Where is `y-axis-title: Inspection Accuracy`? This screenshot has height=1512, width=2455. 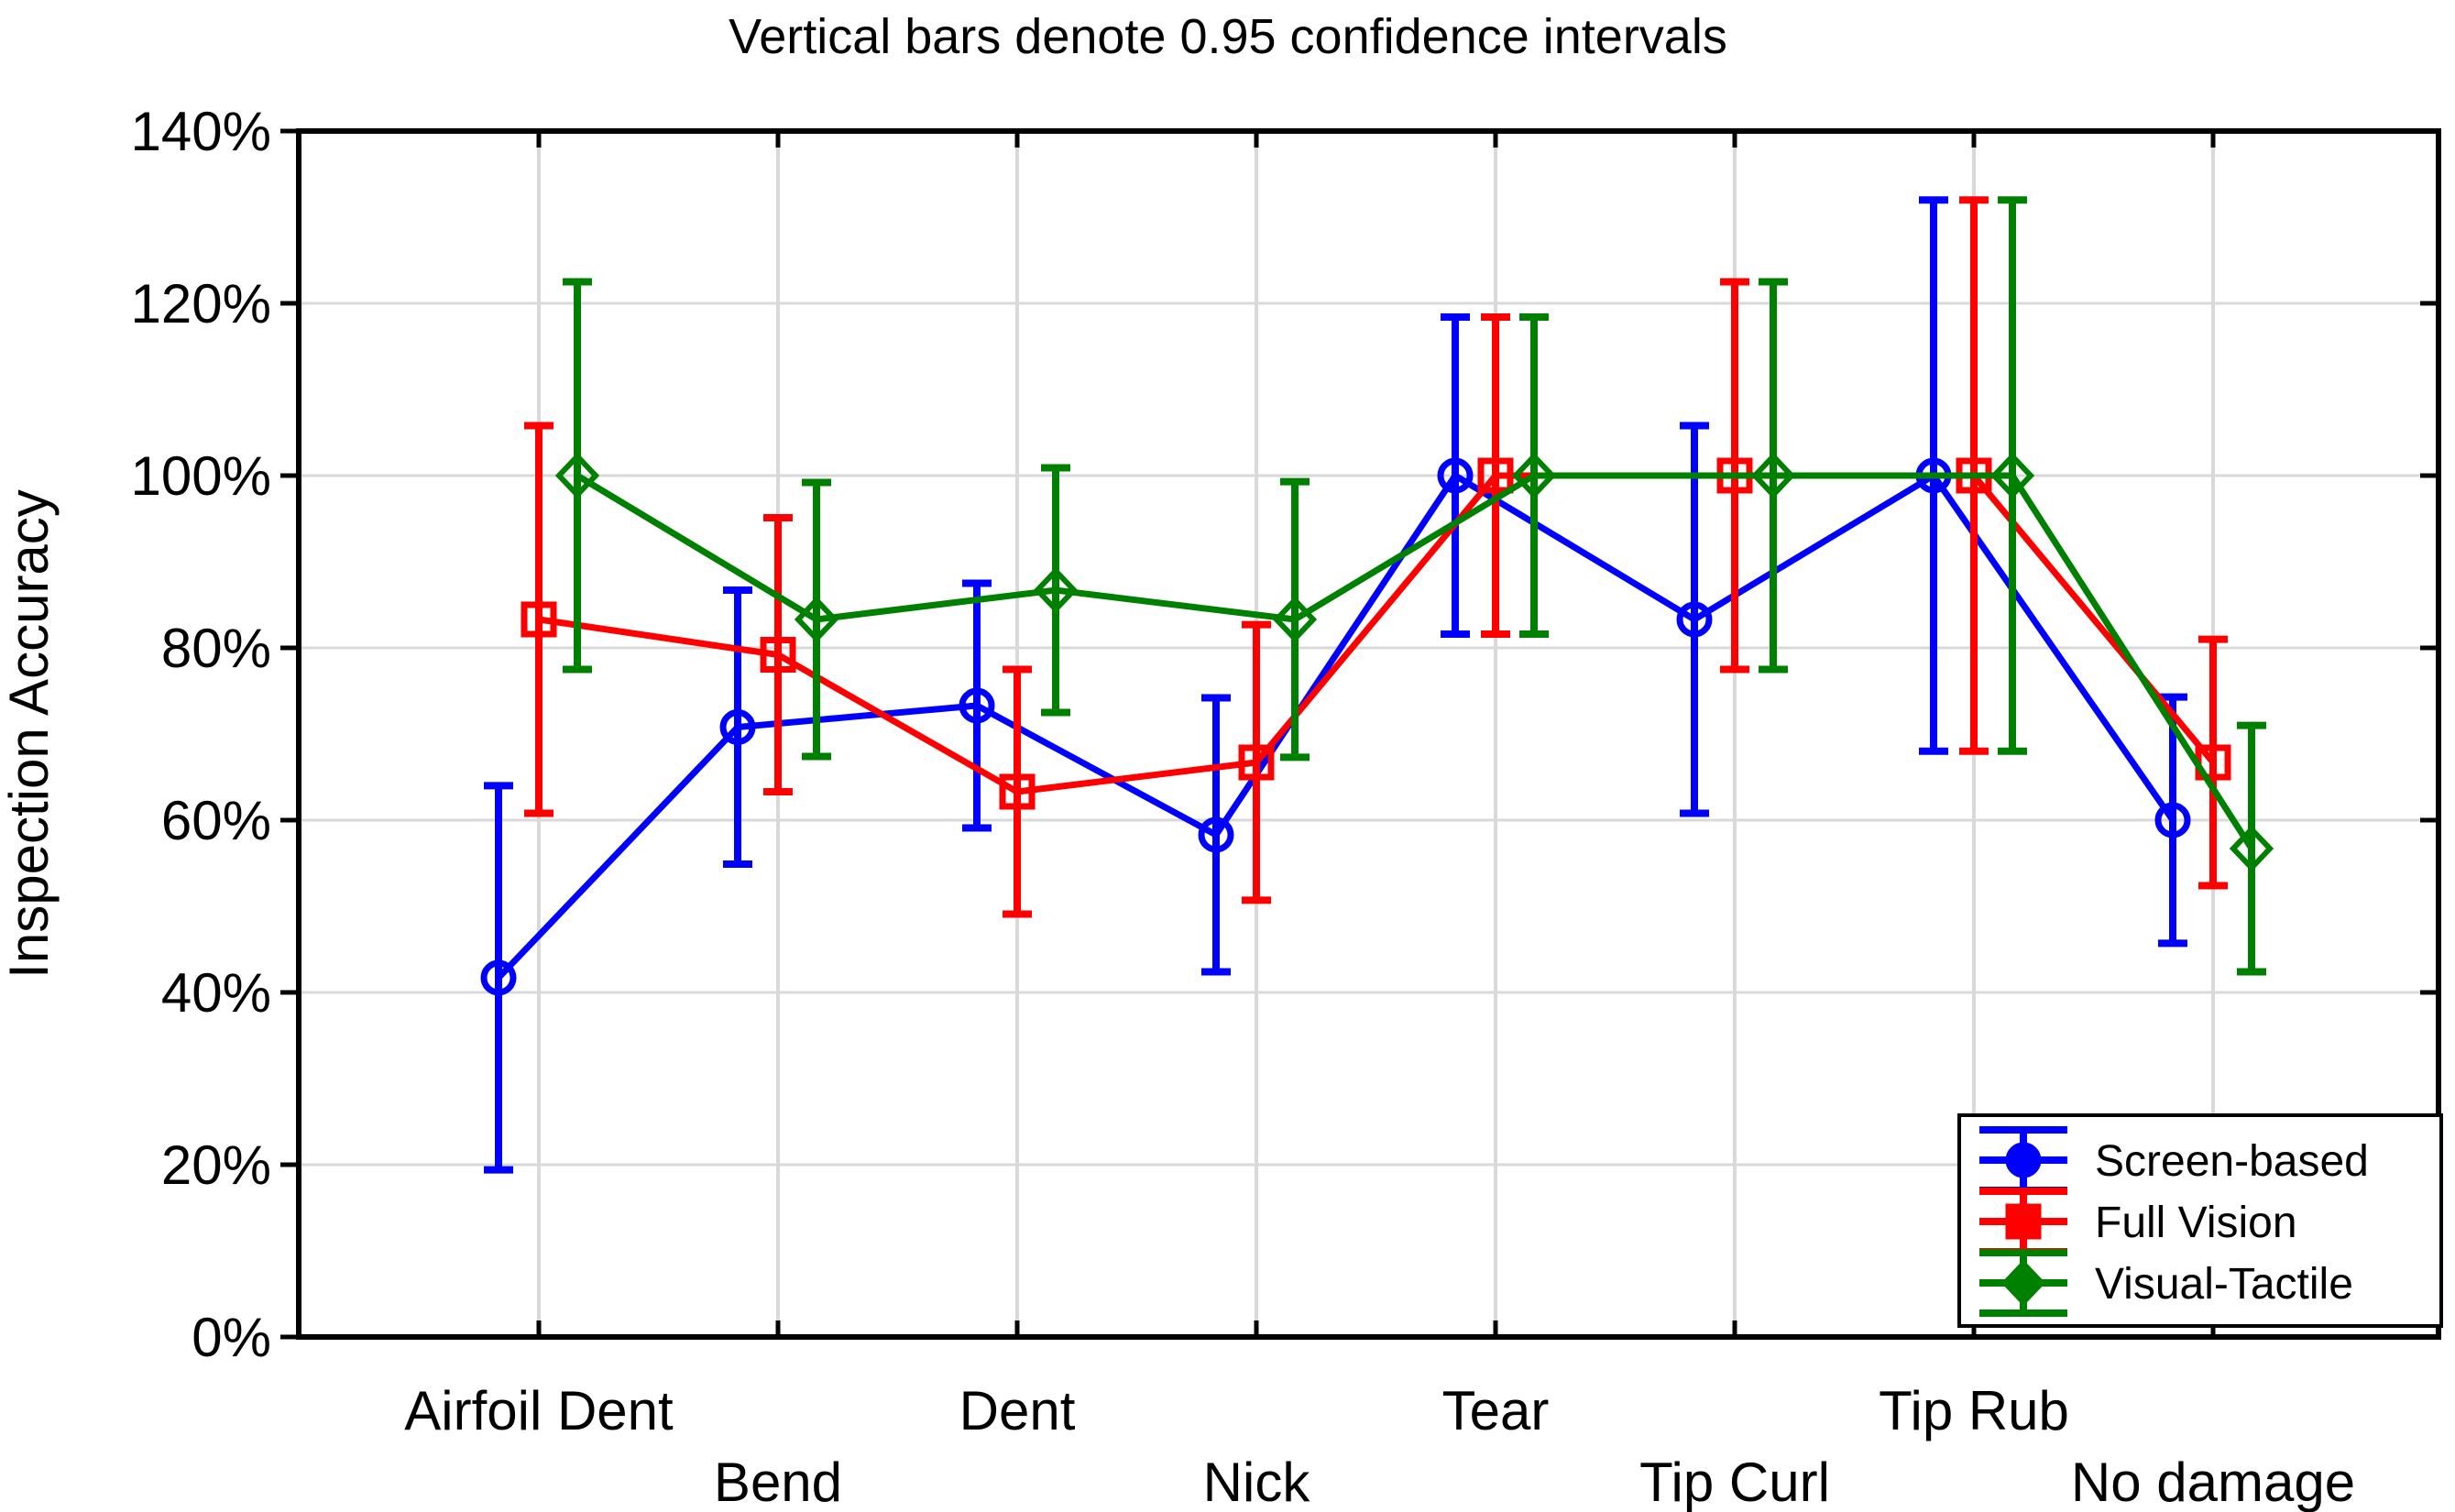
y-axis-title: Inspection Accuracy is located at coordinates (30, 734).